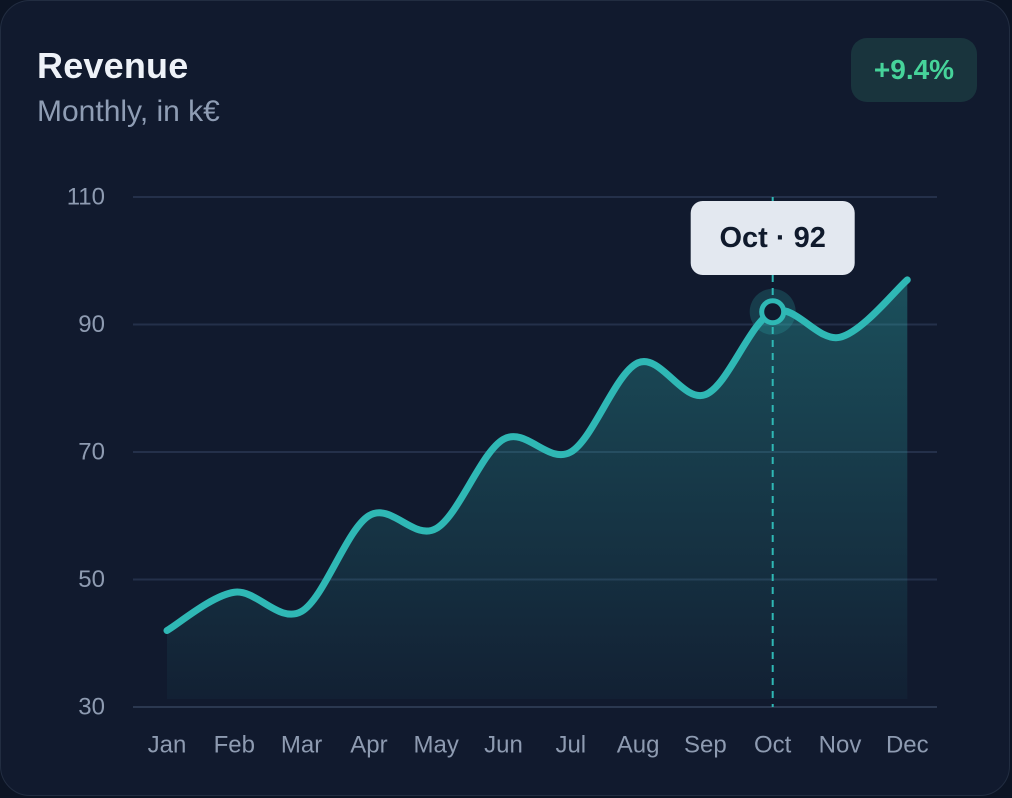 The width and height of the screenshot is (1012, 798). Describe the element at coordinates (538, 745) in the screenshot. I see `x-axis-ticks: Jan Feb Mar Apr May Jun Jul Aug Sep Oct Nov Dec` at that location.